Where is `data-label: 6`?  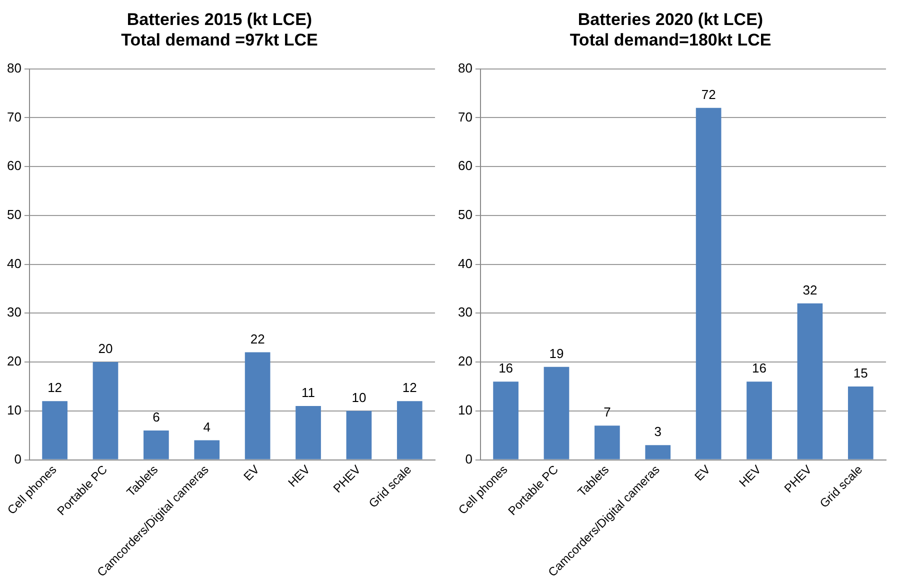 data-label: 6 is located at coordinates (156, 417).